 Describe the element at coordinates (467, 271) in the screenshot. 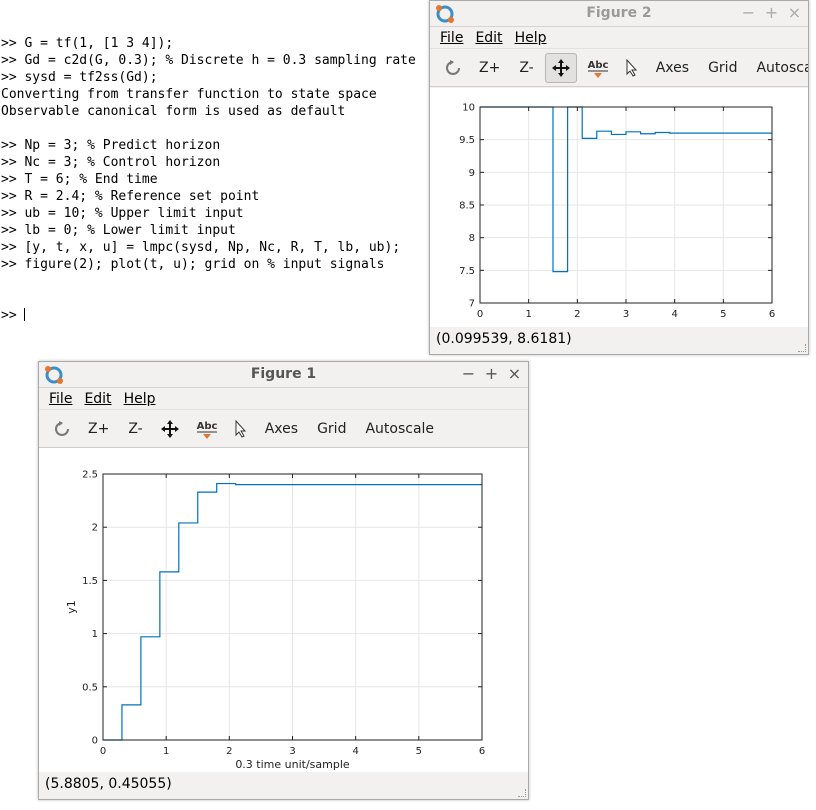

I see `y-tick-label: 7.5` at that location.